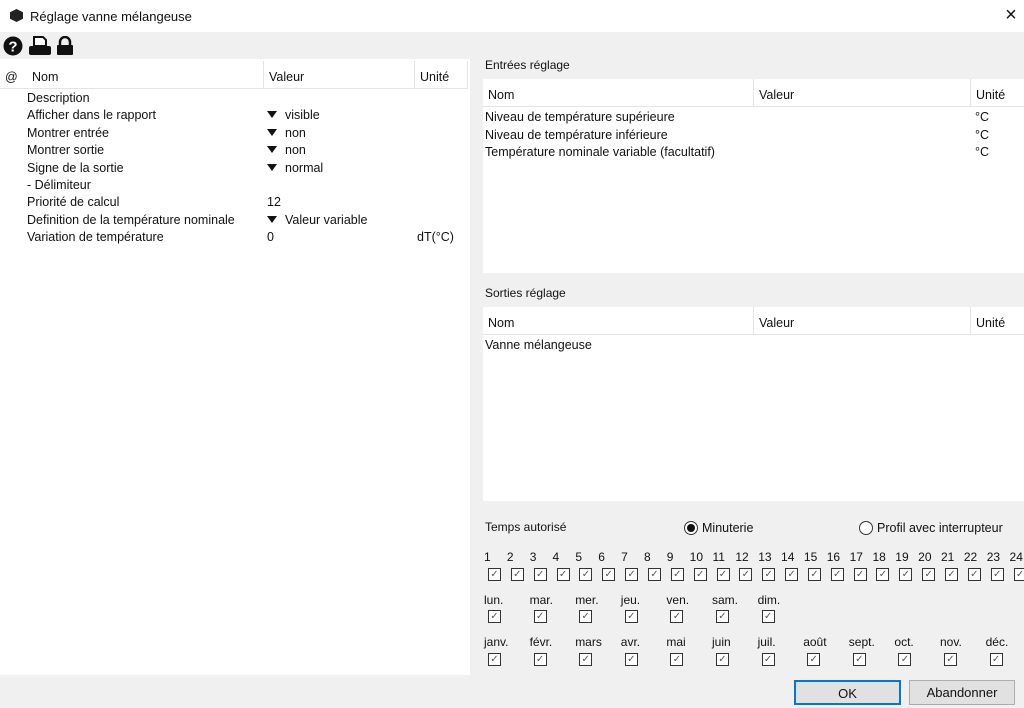 The height and width of the screenshot is (708, 1024). Describe the element at coordinates (326, 219) in the screenshot. I see `param-value-text: Valeur variable` at that location.